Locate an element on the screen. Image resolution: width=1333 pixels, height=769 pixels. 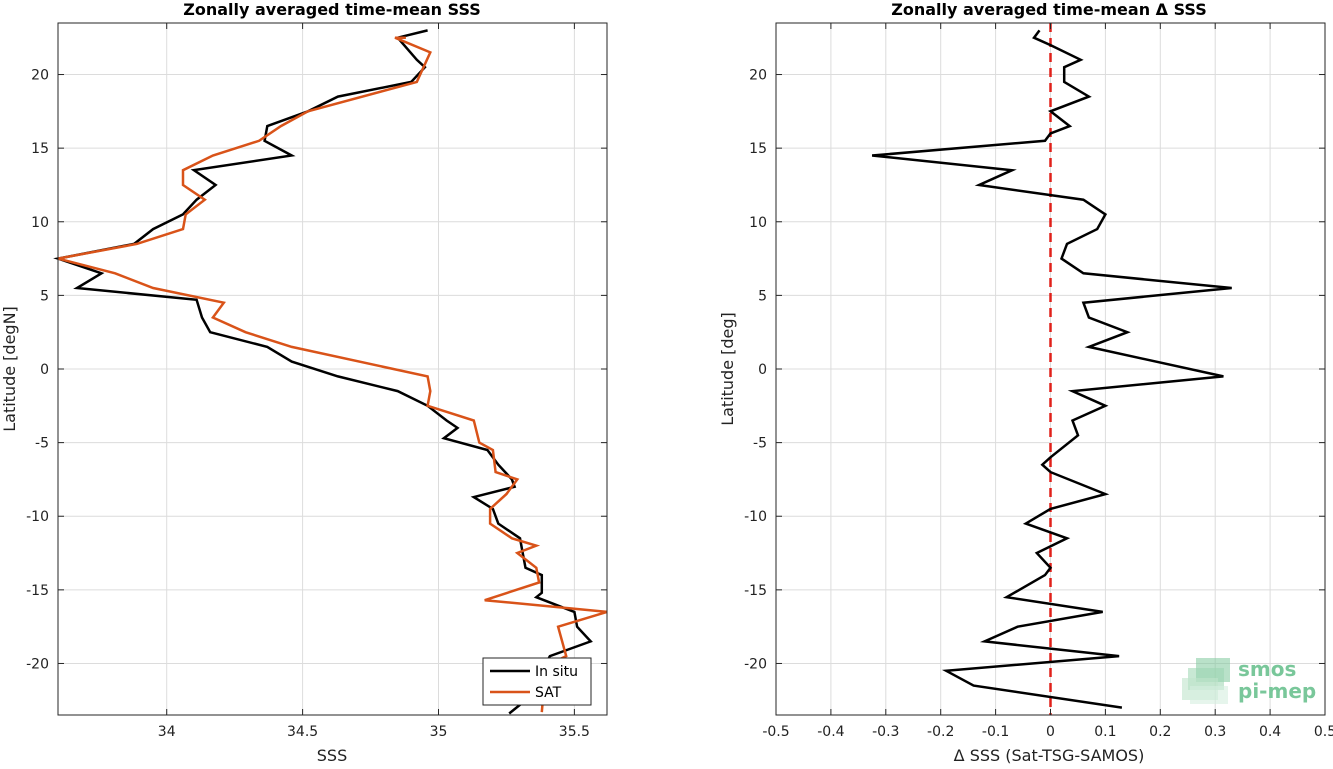
right-y-tick-label: -20 is located at coordinates (755, 664).